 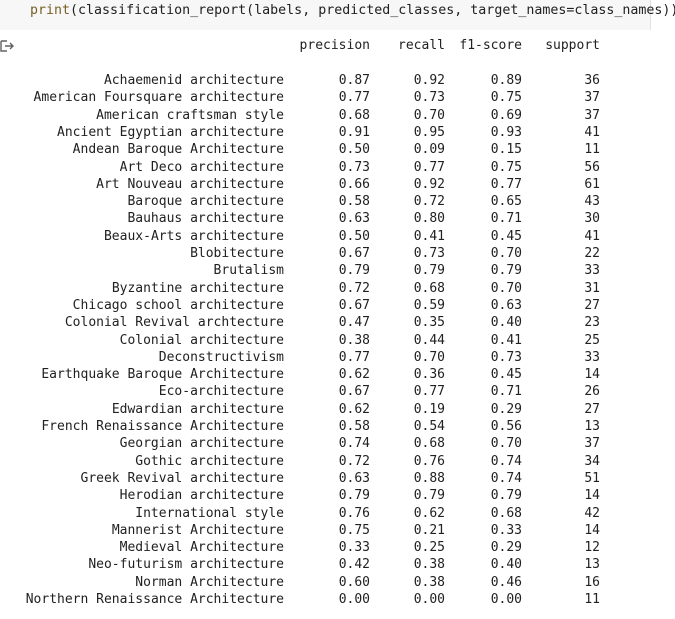 I want to click on table-row: Baroque architecture 0.58 0.72 0.65 43, so click(x=337, y=201).